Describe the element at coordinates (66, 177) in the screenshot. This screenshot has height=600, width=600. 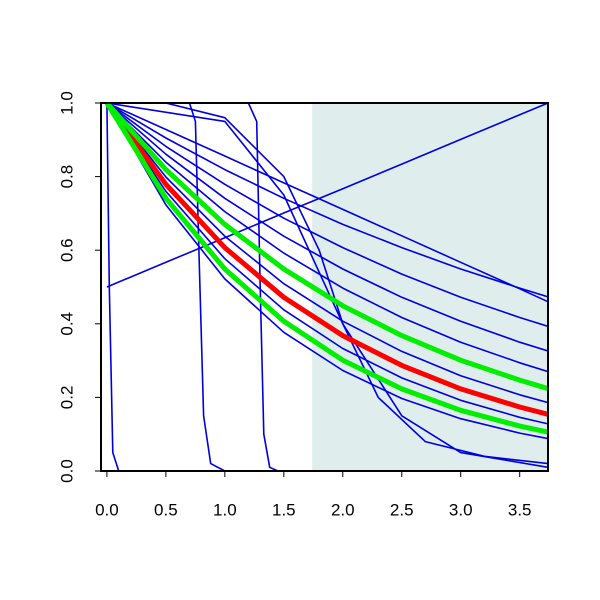
I see `y-tick-label: 0.8` at that location.